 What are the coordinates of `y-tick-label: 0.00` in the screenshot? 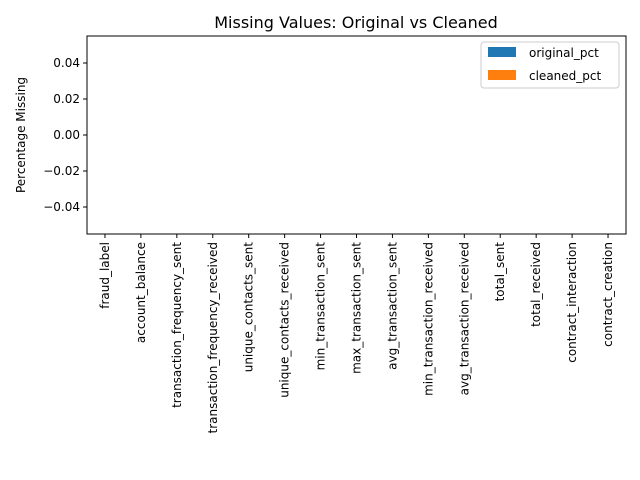 It's located at (66, 135).